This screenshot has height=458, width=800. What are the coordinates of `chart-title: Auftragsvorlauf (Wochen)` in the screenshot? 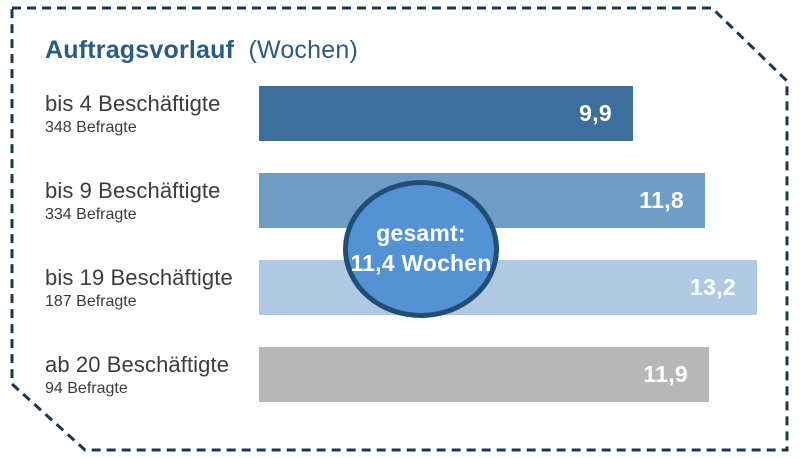 It's located at (201, 50).